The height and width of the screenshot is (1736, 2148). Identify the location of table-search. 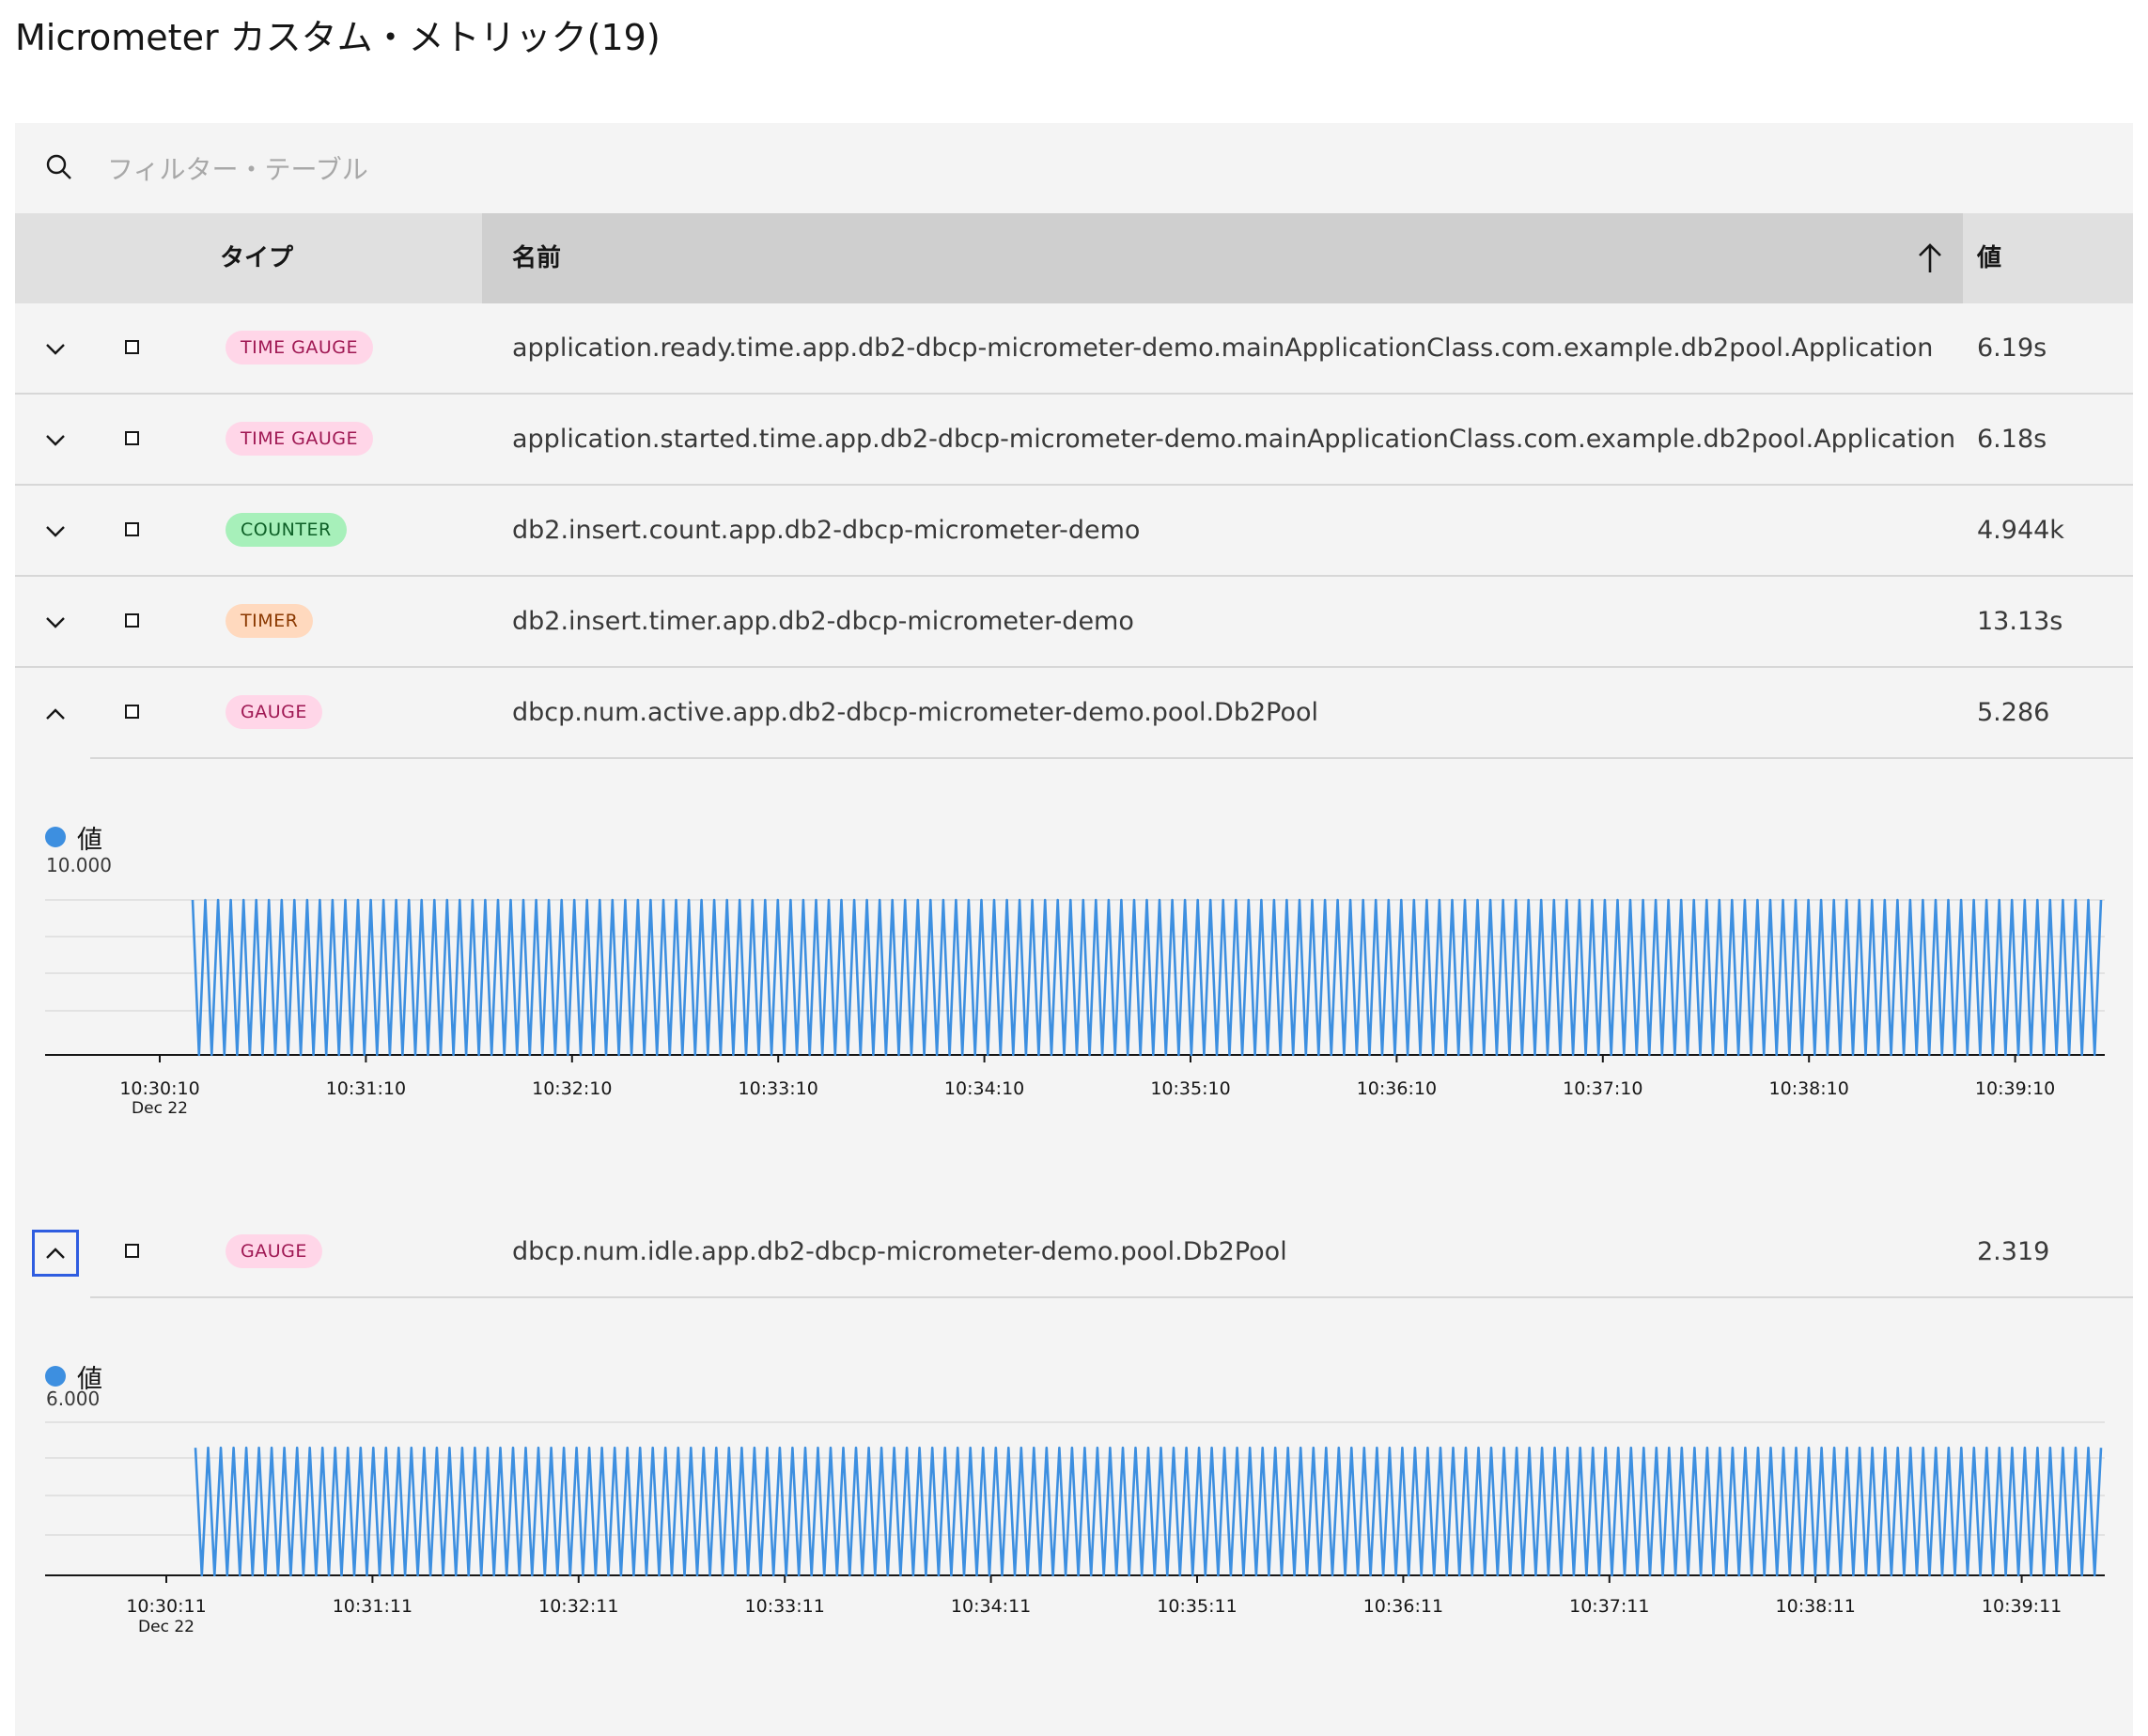
(1074, 168).